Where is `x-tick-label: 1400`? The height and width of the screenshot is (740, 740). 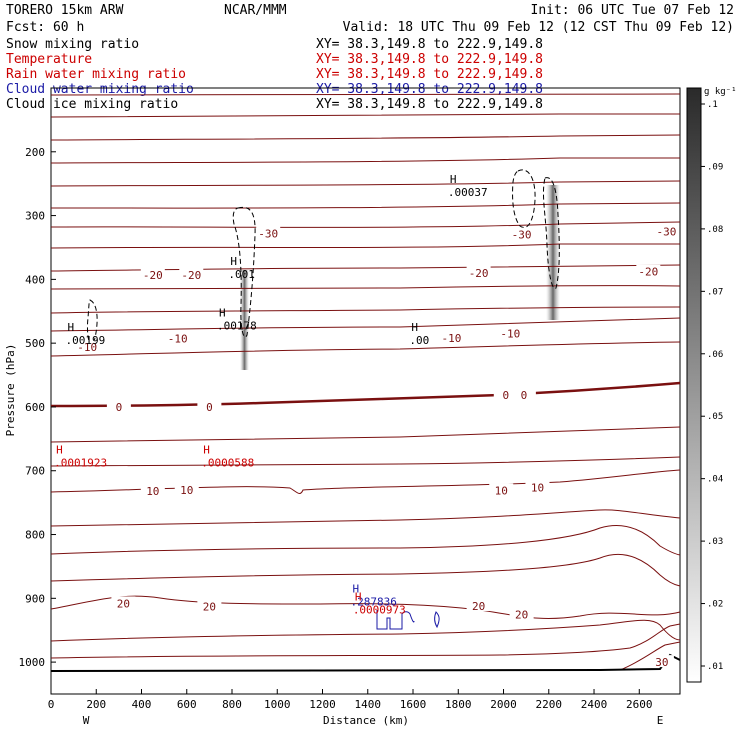 x-tick-label: 1400 is located at coordinates (368, 704).